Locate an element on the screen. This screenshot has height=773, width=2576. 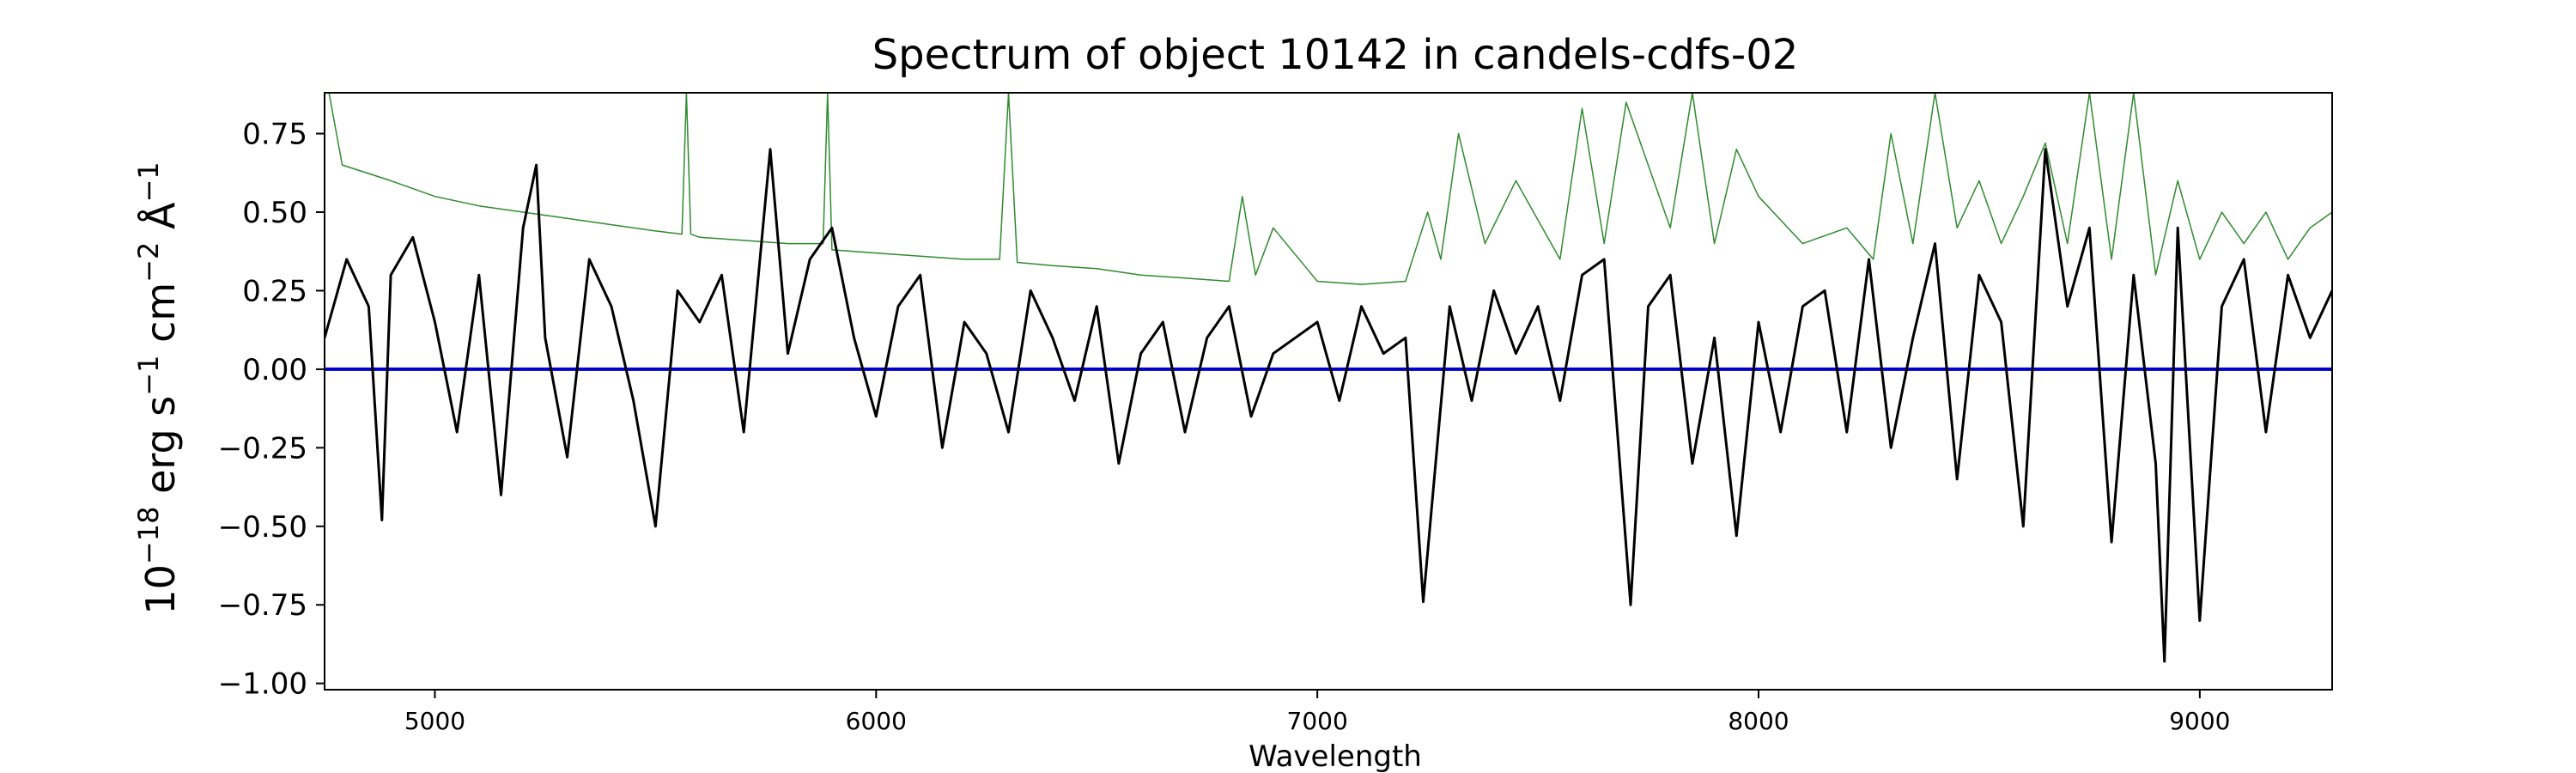
y-axis-ticks: 0.75 0.50 0.25 0.00 −0.25 −0.50 −0.75 −1.00 is located at coordinates (271, 410).